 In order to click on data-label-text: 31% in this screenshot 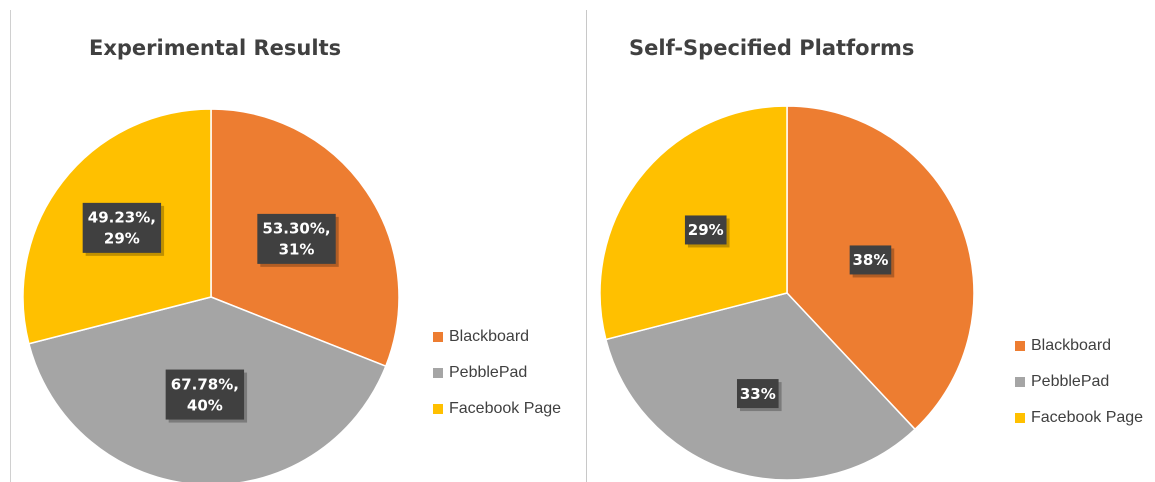, I will do `click(297, 250)`.